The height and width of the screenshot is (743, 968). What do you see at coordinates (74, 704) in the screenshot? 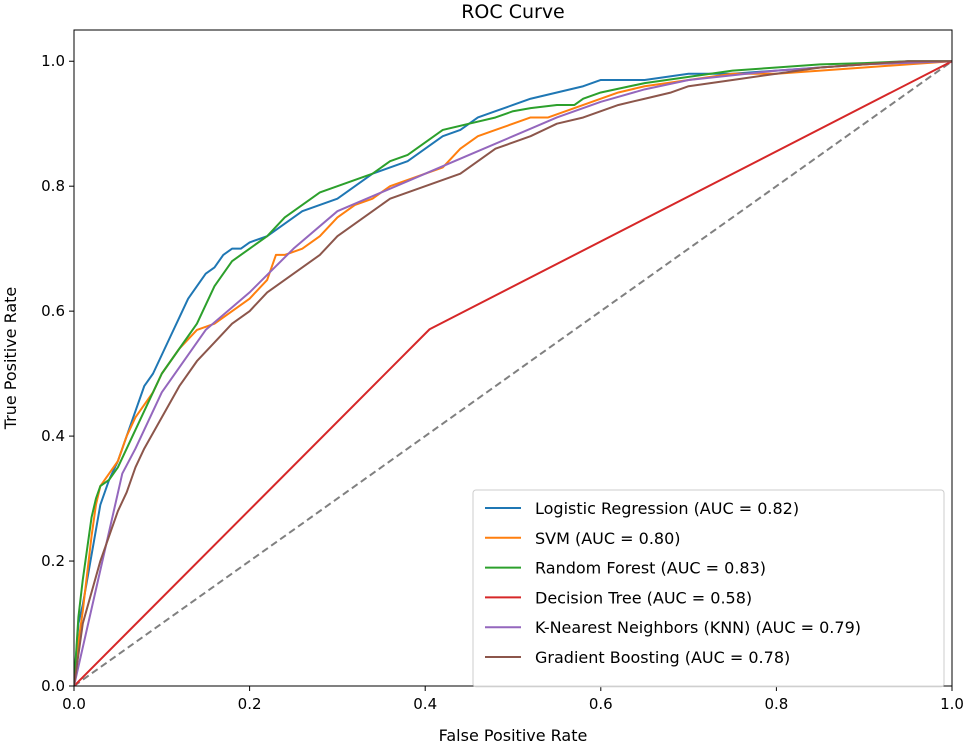
I see `x-tick-label: 0.0` at bounding box center [74, 704].